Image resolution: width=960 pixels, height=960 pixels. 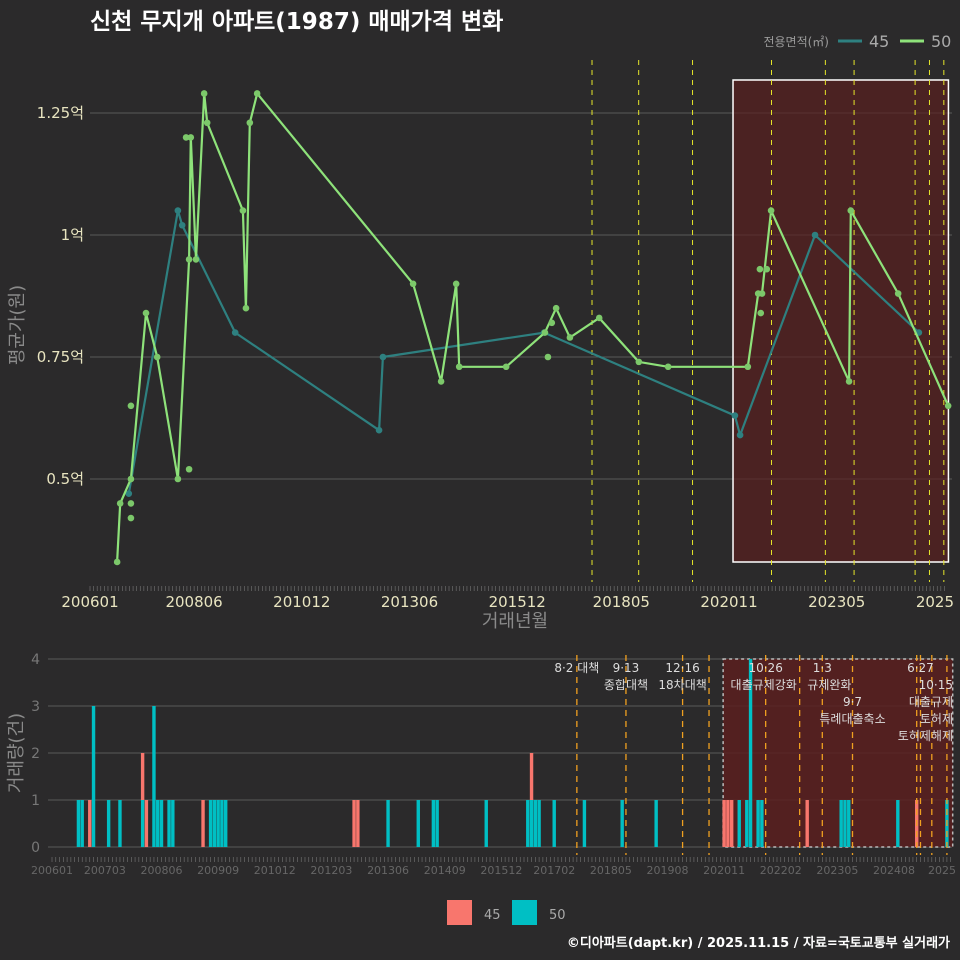 I want to click on volume-legend: 45 50, so click(x=506, y=912).